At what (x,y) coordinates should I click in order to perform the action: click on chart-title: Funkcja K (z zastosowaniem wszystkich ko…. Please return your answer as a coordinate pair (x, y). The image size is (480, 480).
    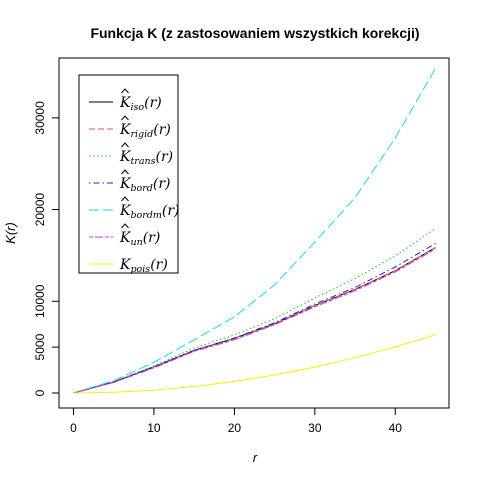
    Looking at the image, I should click on (254, 33).